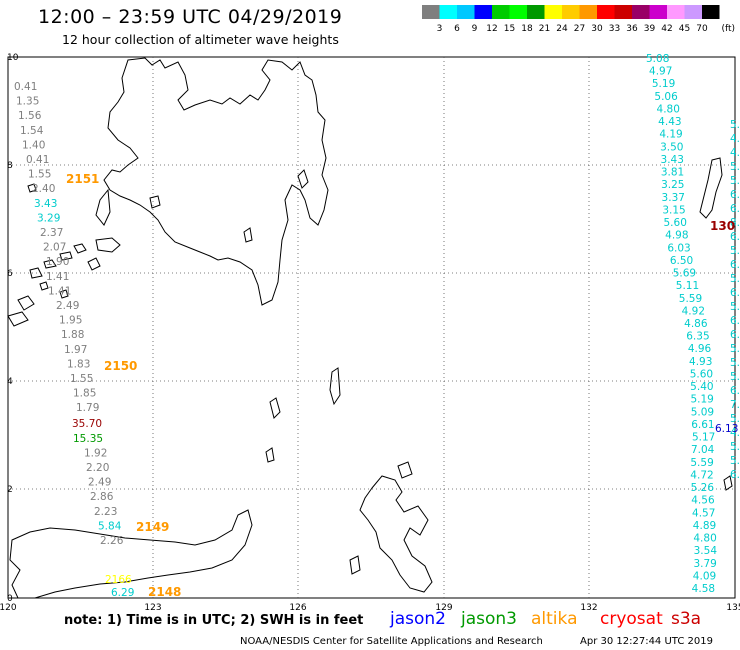  I want to click on pass-number: 2150, so click(120, 366).